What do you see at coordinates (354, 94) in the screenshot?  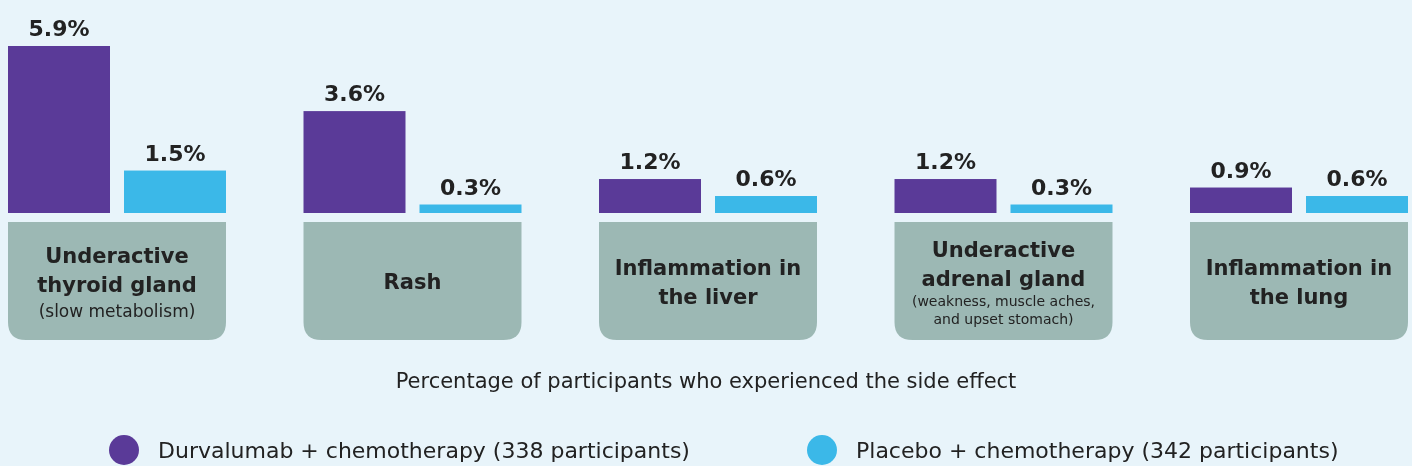 I see `data-label: 3.6%` at bounding box center [354, 94].